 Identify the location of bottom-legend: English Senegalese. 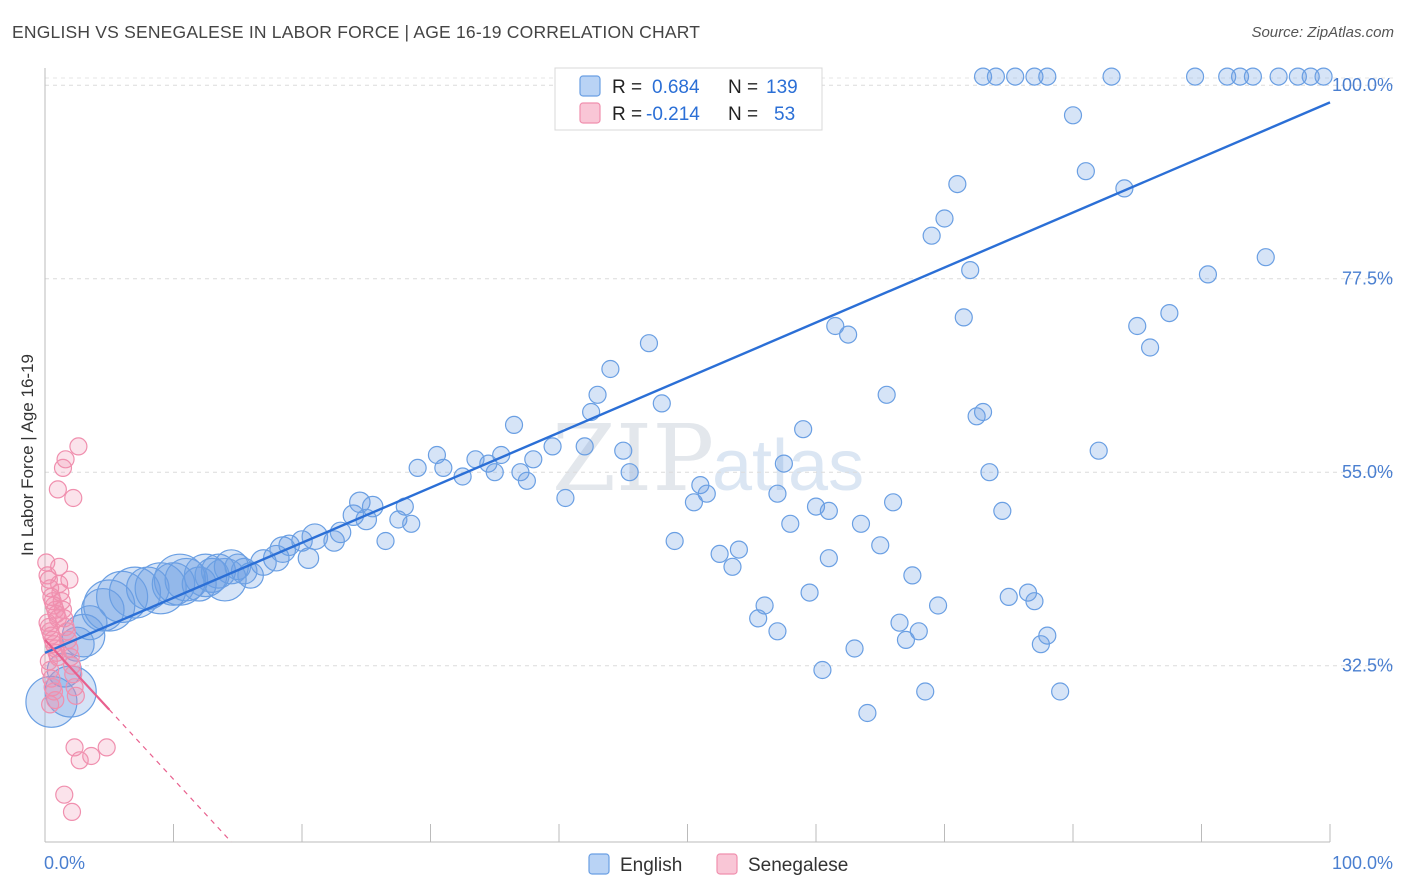
(718, 864).